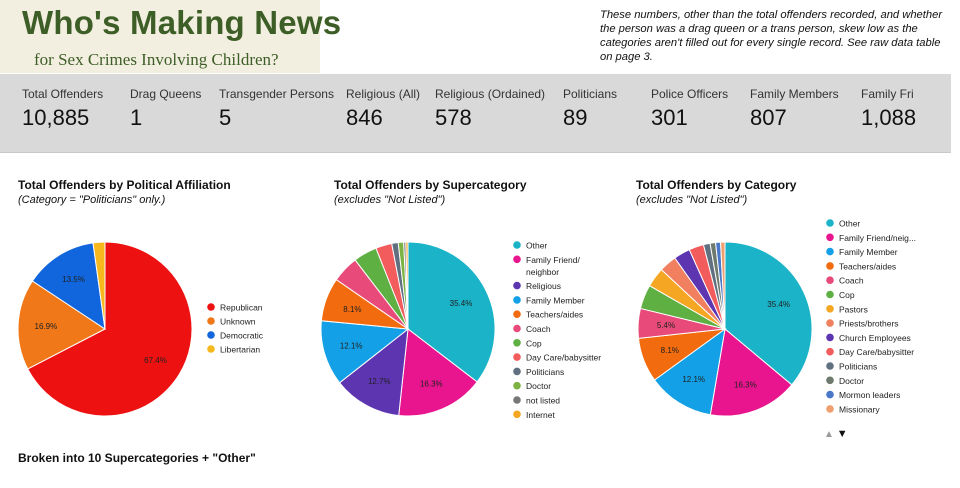 The width and height of the screenshot is (960, 488). I want to click on supercategory-chart-subtitle: (excludes "Not Listed"), so click(390, 200).